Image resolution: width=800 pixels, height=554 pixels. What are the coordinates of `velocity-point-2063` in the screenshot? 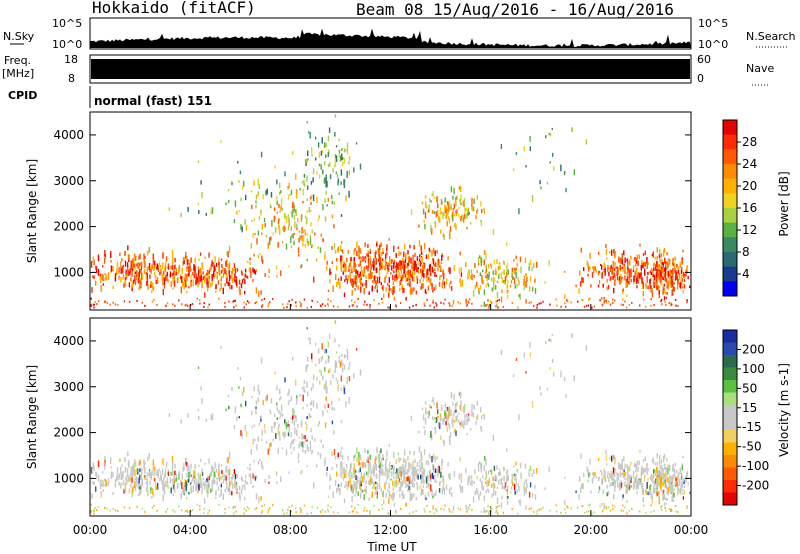 It's located at (537, 513).